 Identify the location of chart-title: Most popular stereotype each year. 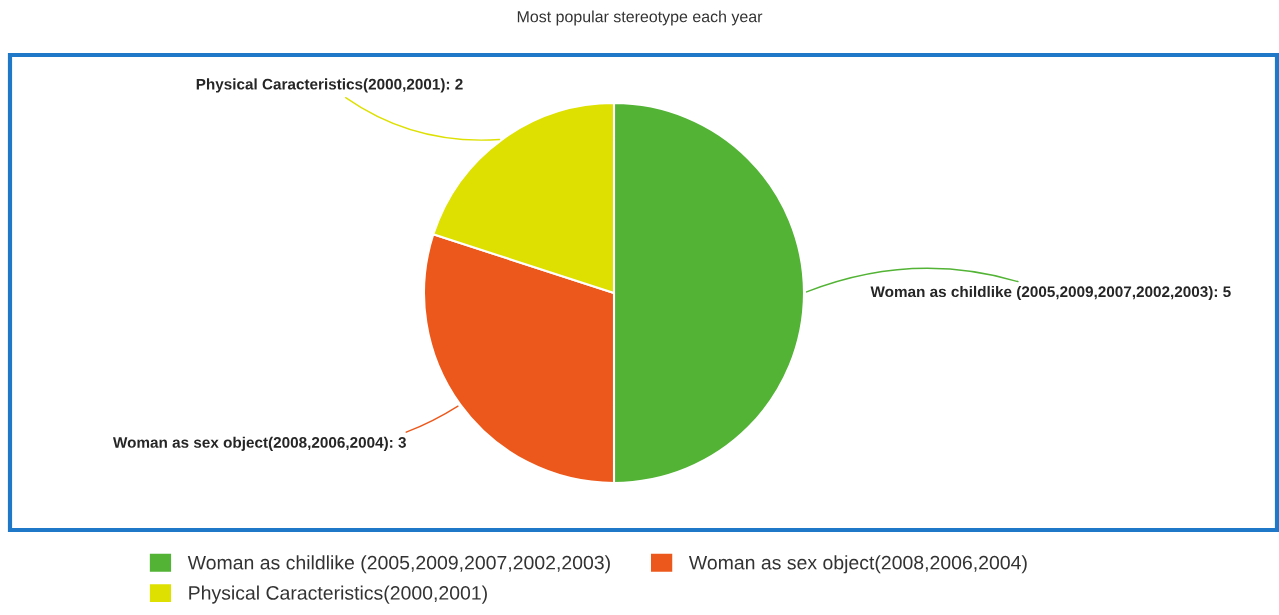
(640, 18).